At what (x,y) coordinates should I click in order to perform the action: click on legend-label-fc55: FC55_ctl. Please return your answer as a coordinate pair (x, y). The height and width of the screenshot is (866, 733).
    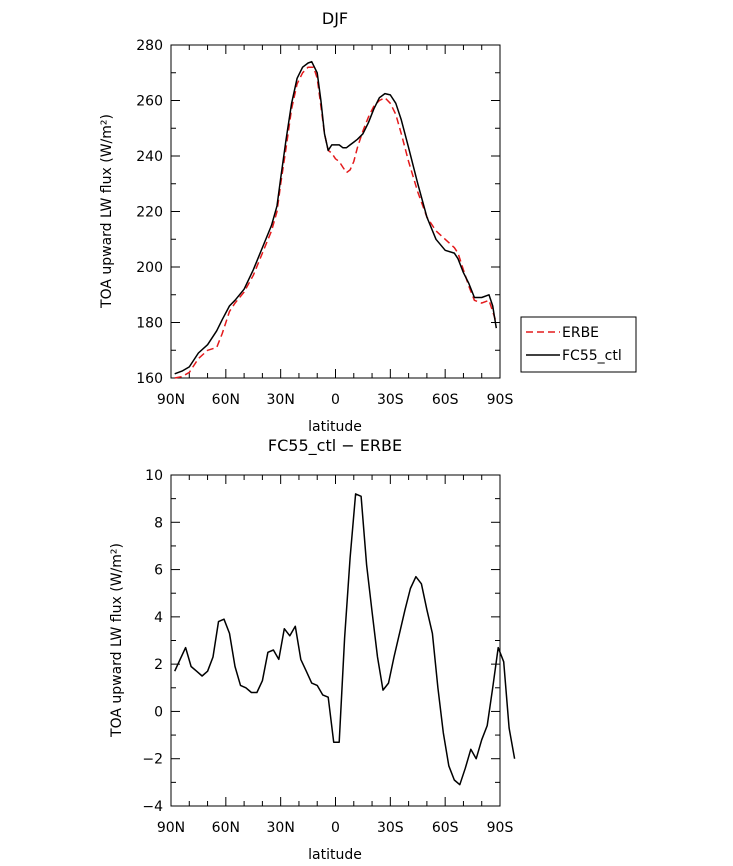
    Looking at the image, I should click on (592, 356).